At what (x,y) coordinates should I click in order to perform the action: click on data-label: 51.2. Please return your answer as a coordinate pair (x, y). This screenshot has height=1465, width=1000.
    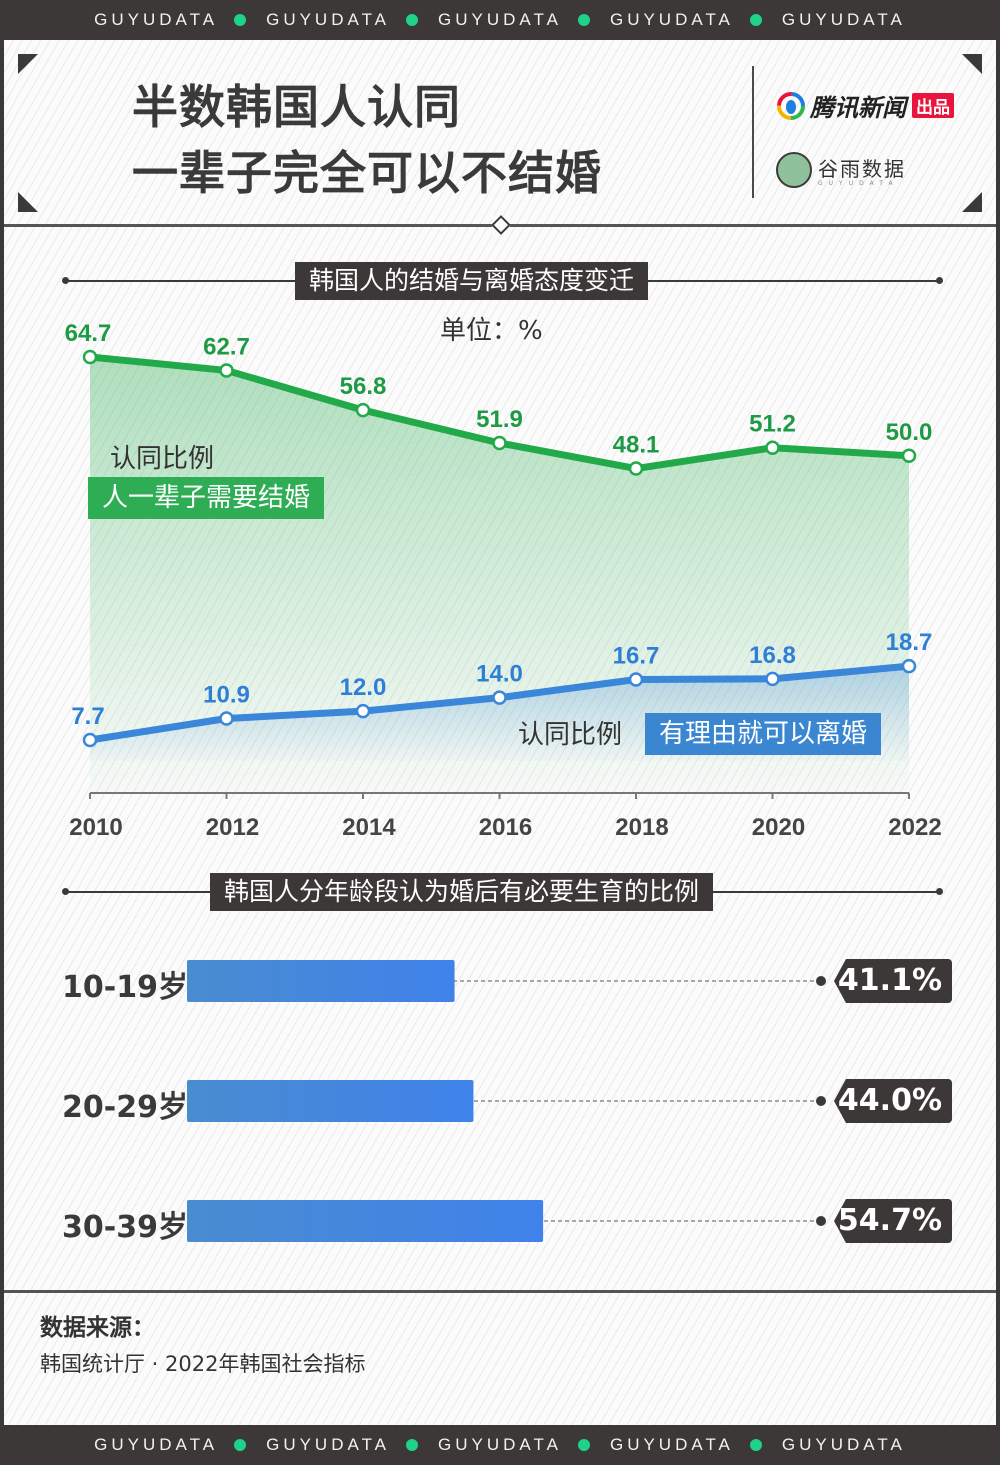
    Looking at the image, I should click on (772, 424).